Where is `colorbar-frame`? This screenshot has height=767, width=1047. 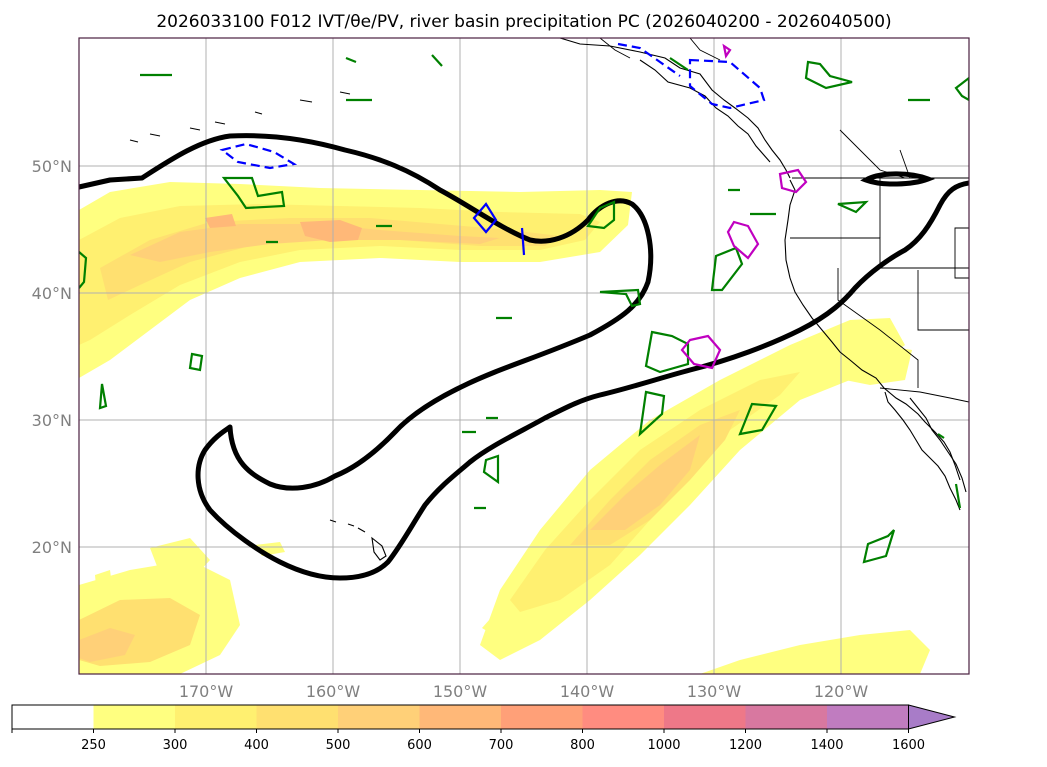
colorbar-frame is located at coordinates (460, 717).